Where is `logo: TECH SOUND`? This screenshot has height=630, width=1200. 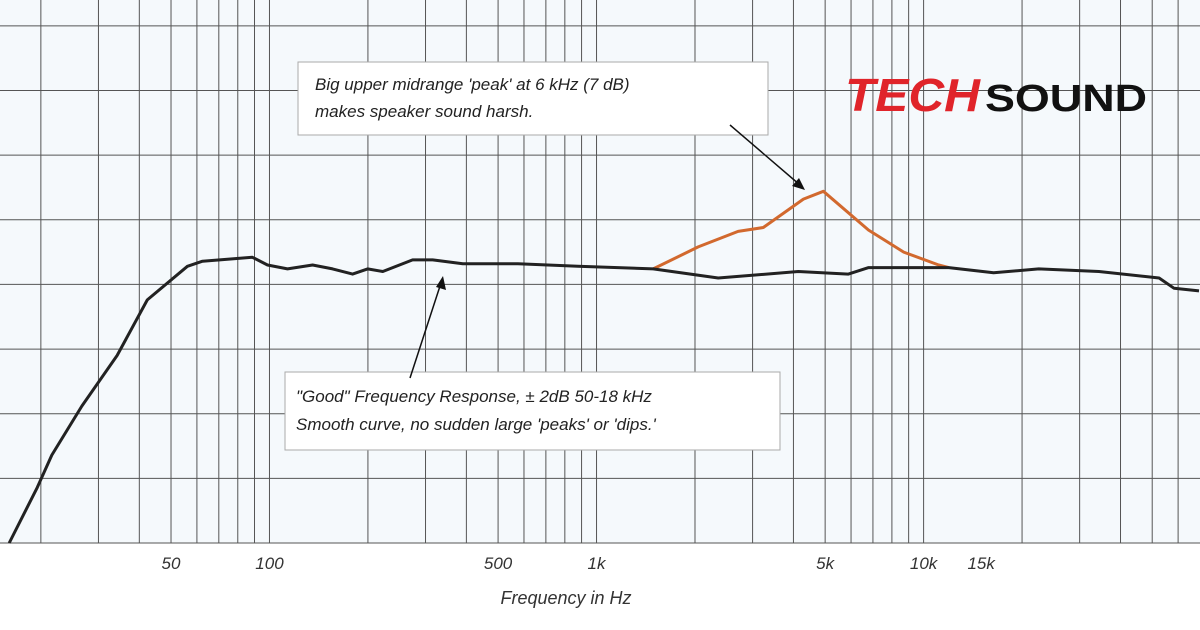 logo: TECH SOUND is located at coordinates (996, 95).